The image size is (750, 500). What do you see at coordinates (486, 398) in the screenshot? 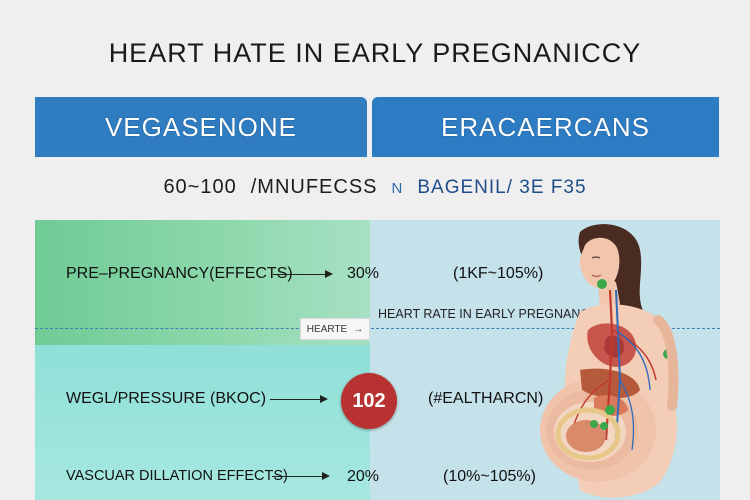
I see `row-2-range: (#EALTHARCN)` at bounding box center [486, 398].